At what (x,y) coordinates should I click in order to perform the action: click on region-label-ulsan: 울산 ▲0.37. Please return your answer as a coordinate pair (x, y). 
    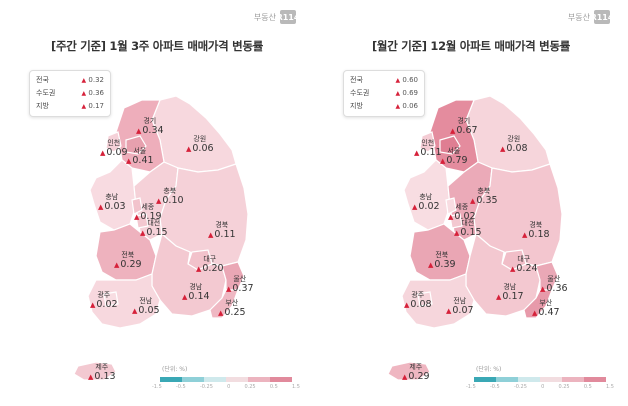
    Looking at the image, I should click on (240, 285).